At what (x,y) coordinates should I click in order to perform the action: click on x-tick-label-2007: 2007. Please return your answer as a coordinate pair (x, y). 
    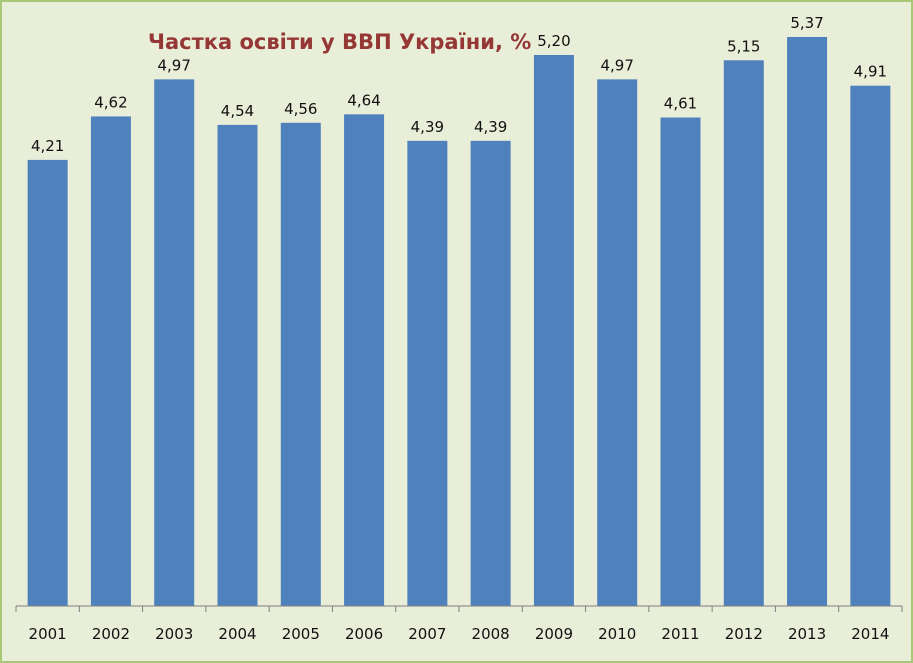
    Looking at the image, I should click on (427, 634).